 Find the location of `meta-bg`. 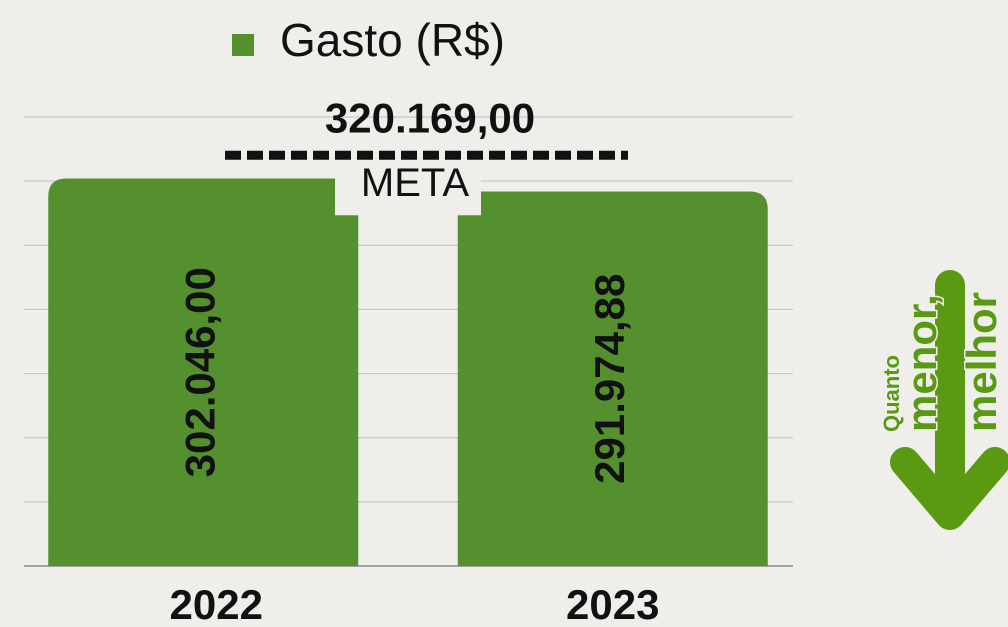

meta-bg is located at coordinates (408, 190).